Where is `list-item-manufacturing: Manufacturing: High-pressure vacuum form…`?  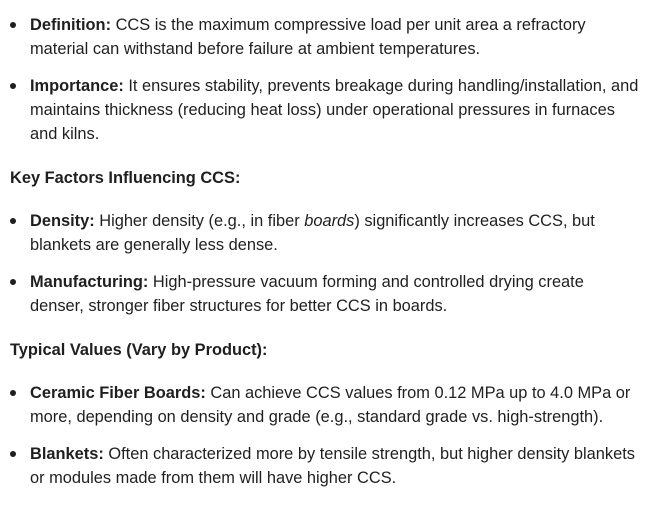 list-item-manufacturing: Manufacturing: High-pressure vacuum form… is located at coordinates (321, 294).